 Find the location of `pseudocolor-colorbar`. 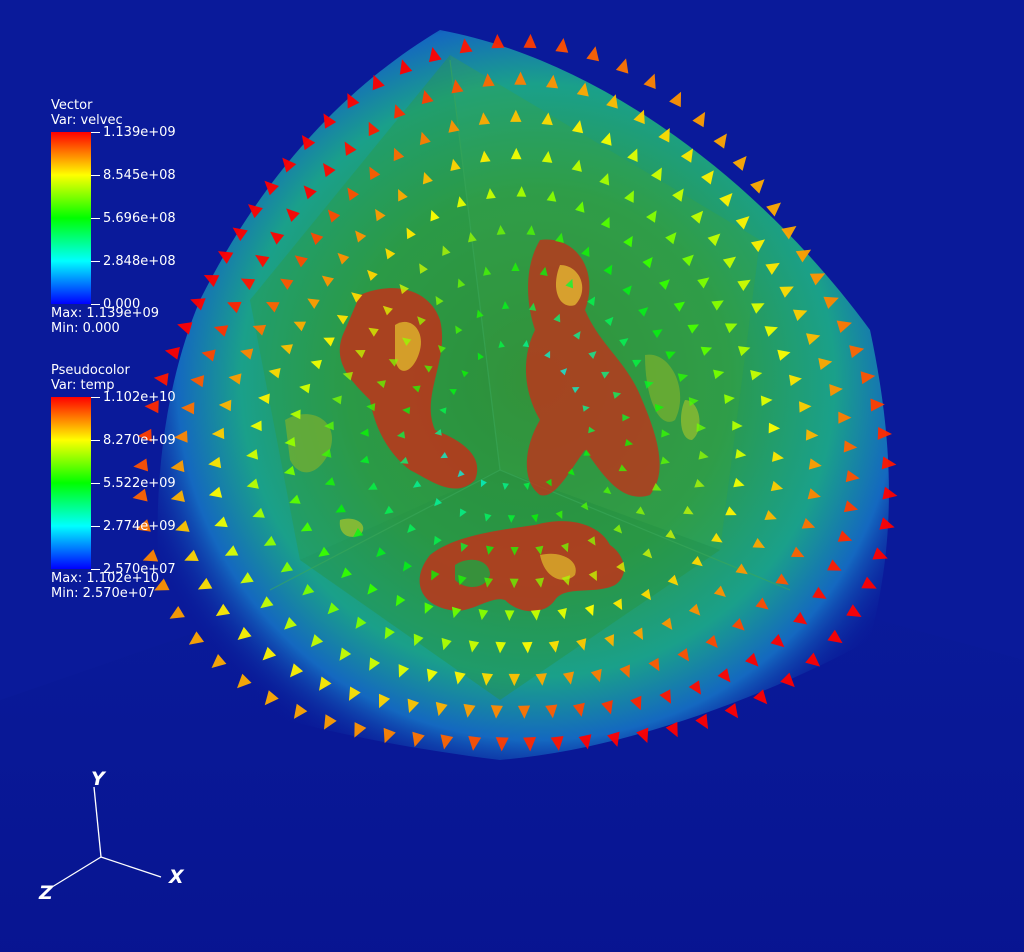

pseudocolor-colorbar is located at coordinates (71, 483).